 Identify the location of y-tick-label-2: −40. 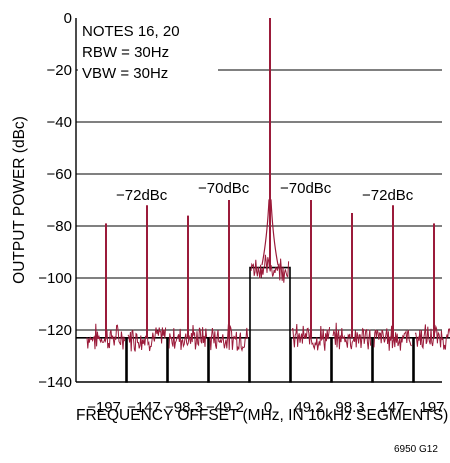
(59, 122).